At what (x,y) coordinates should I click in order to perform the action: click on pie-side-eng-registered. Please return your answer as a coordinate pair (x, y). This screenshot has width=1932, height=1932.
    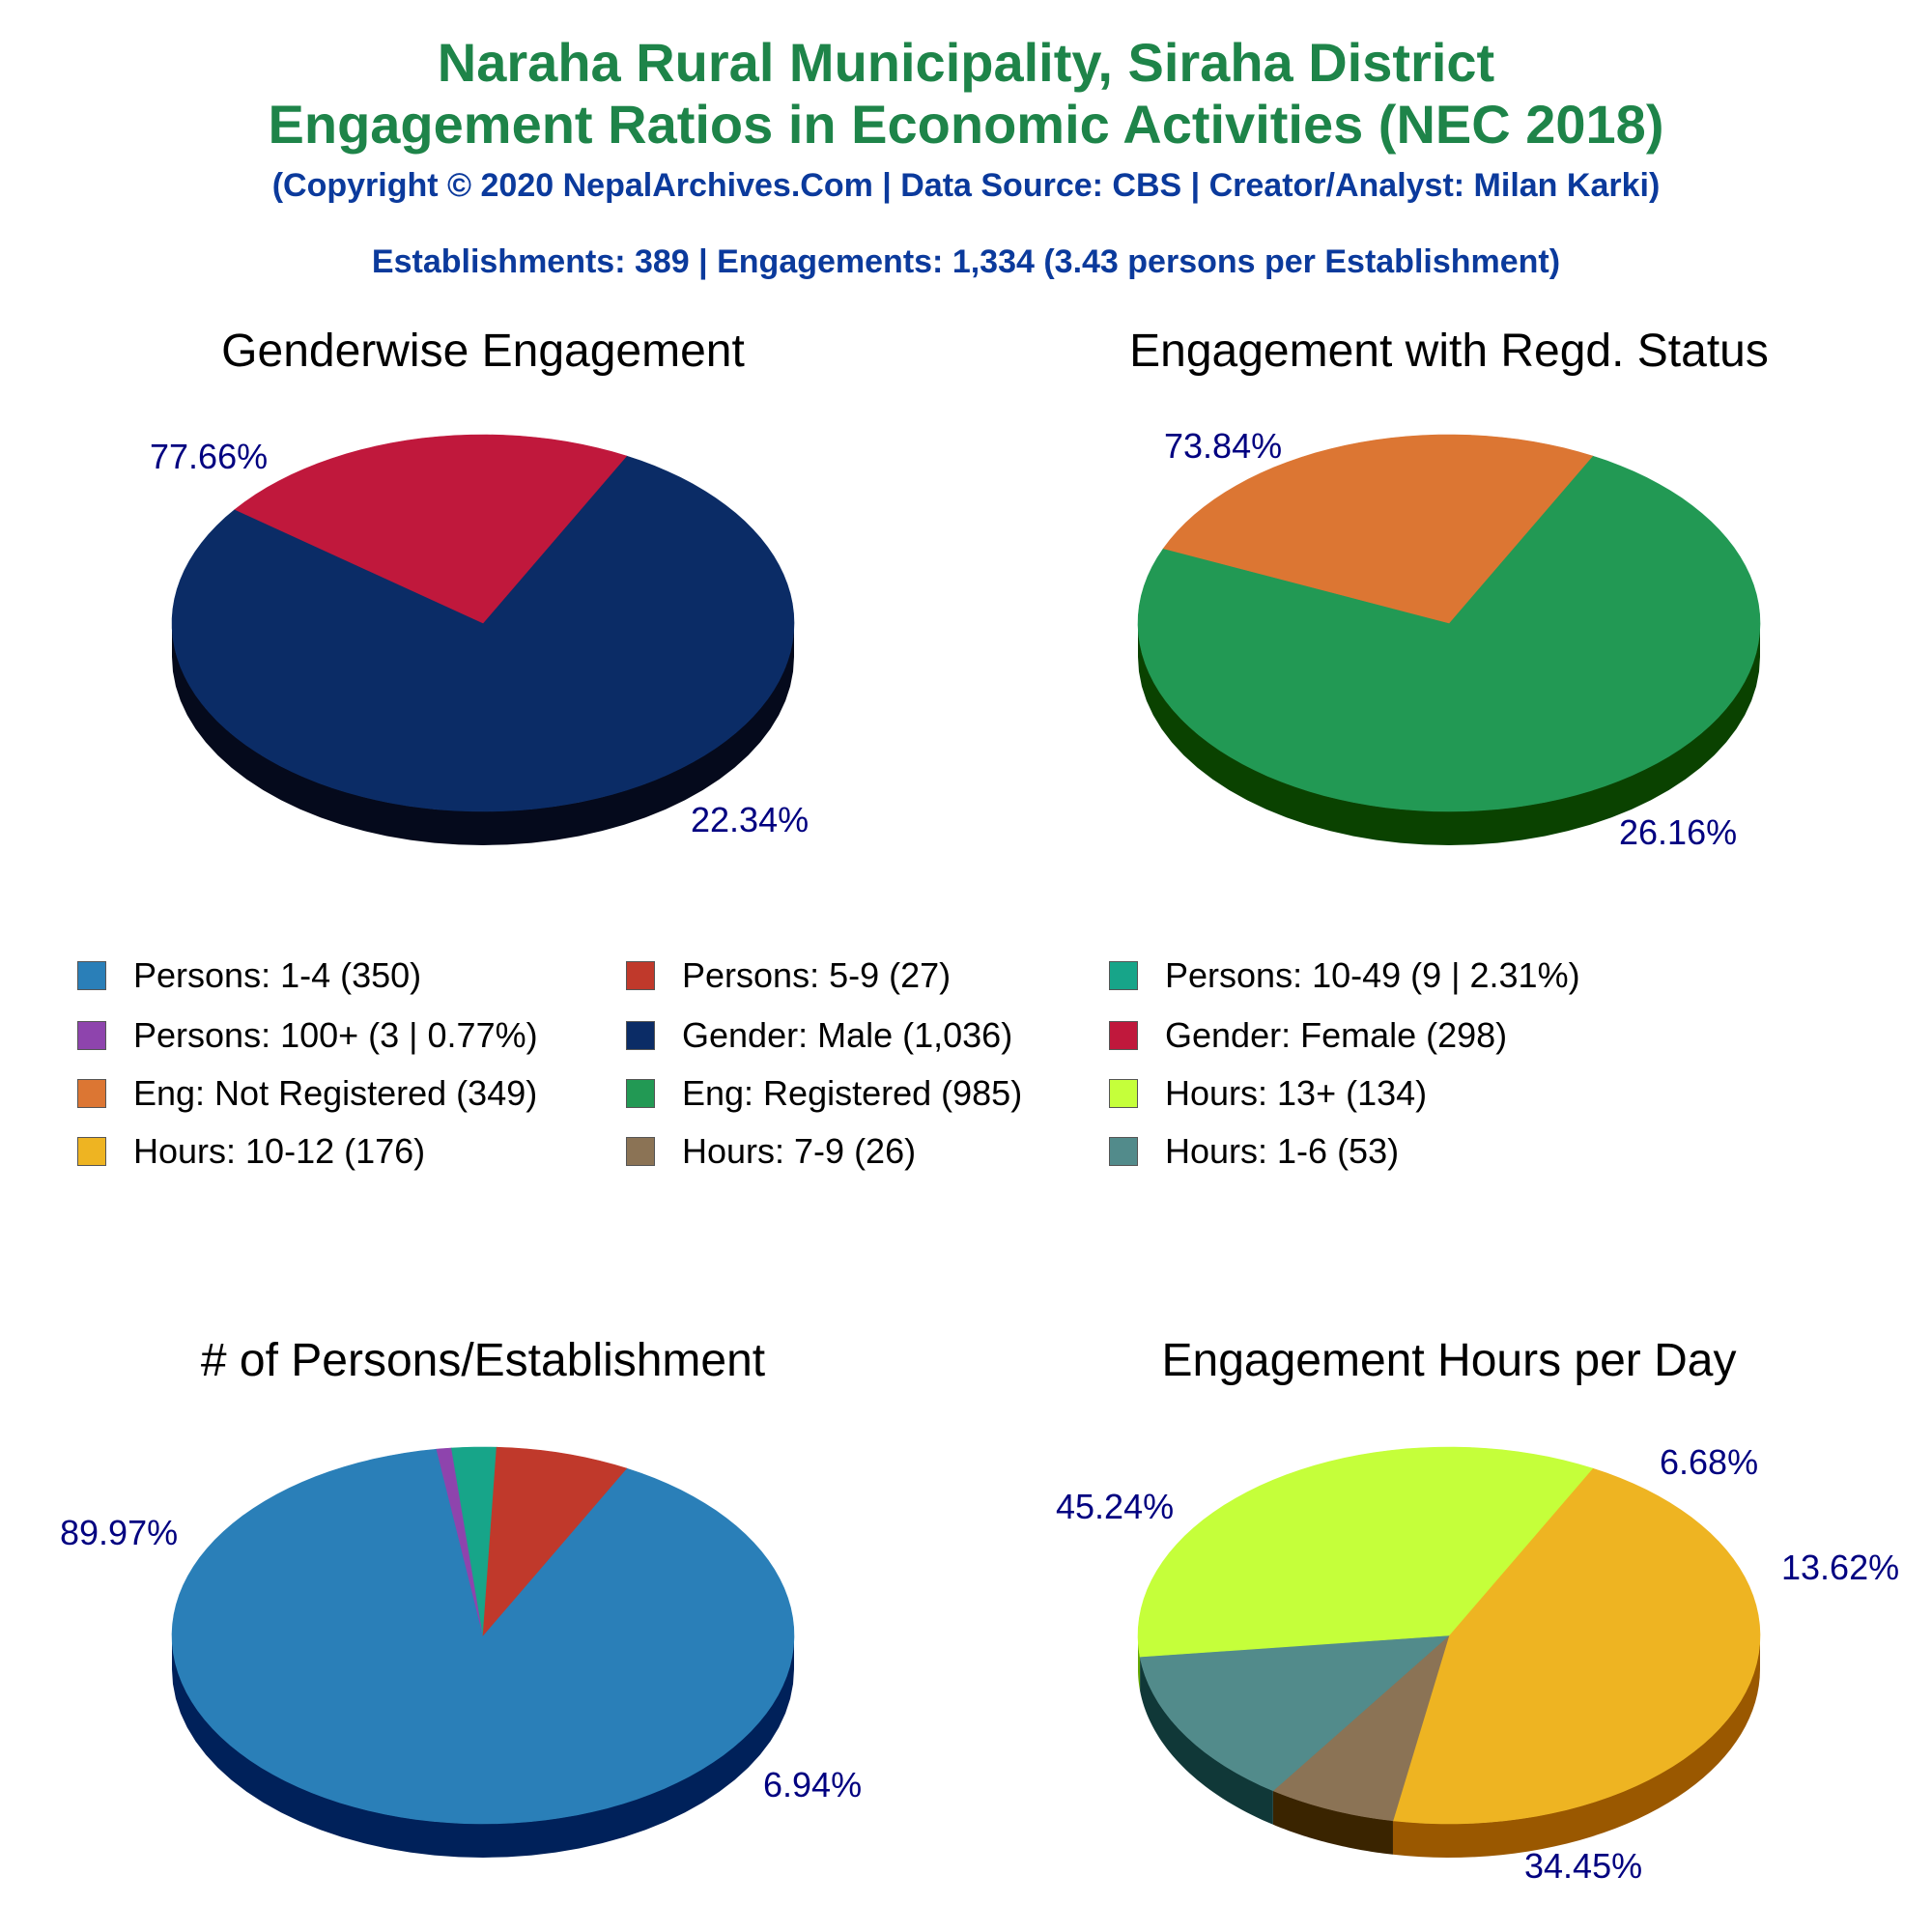
    Looking at the image, I should click on (1449, 734).